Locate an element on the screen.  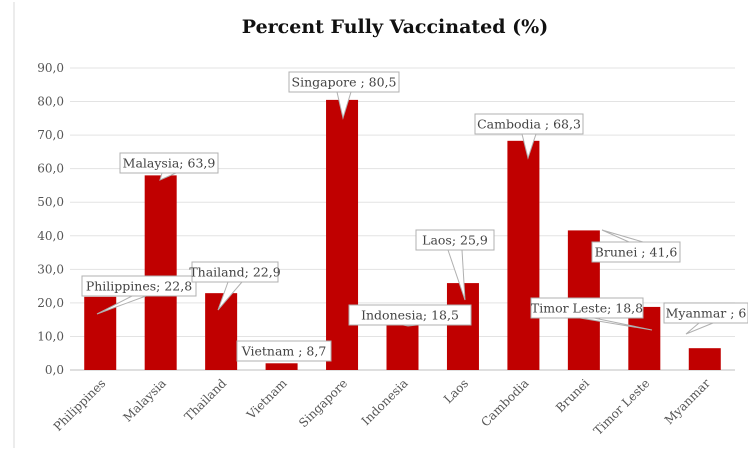
y-tick-label: 20,0 is located at coordinates (50, 303).